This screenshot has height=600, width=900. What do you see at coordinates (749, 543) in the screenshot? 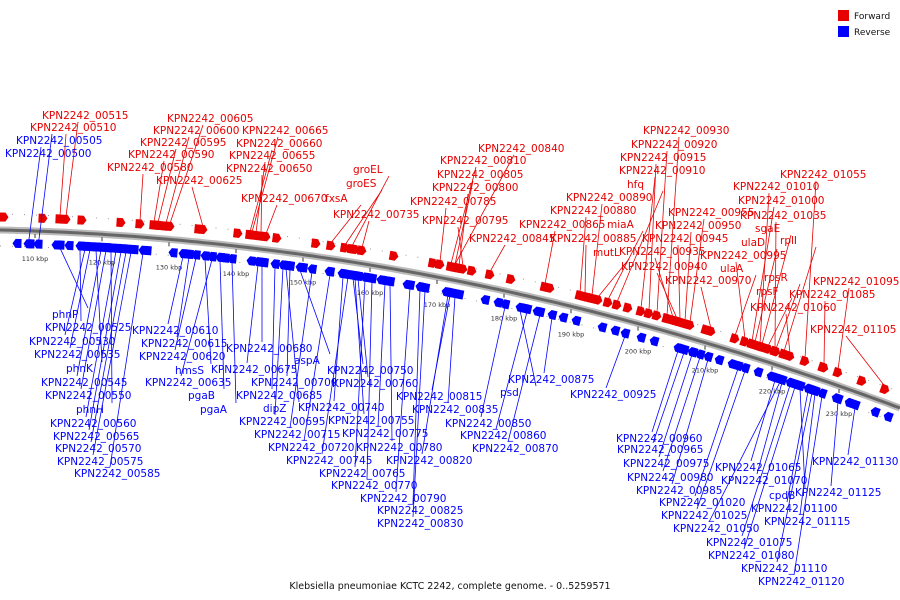
I see `reverse-gene-label: KPN2242_01075` at bounding box center [749, 543].